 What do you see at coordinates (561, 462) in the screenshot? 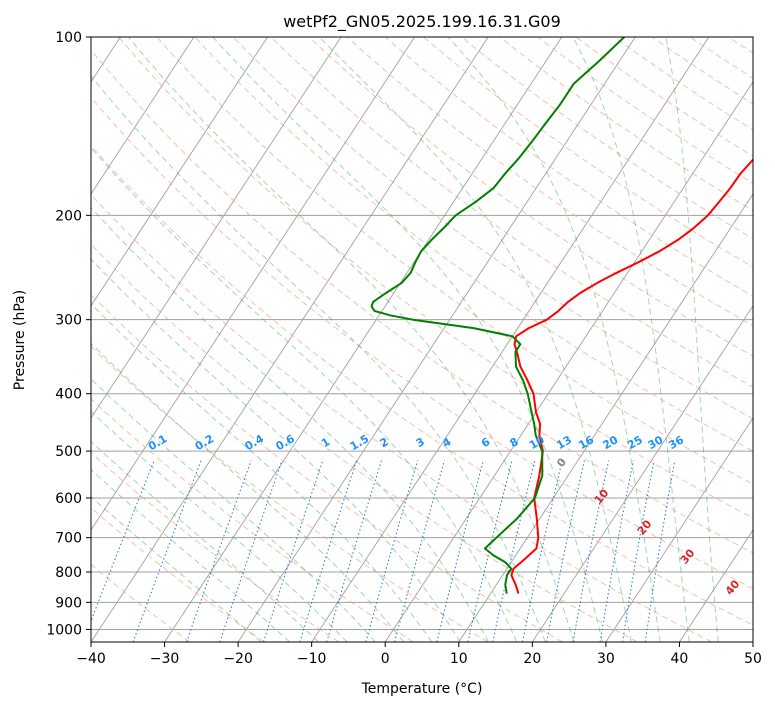
I see `moist-adiabat-label-0: 0` at bounding box center [561, 462].